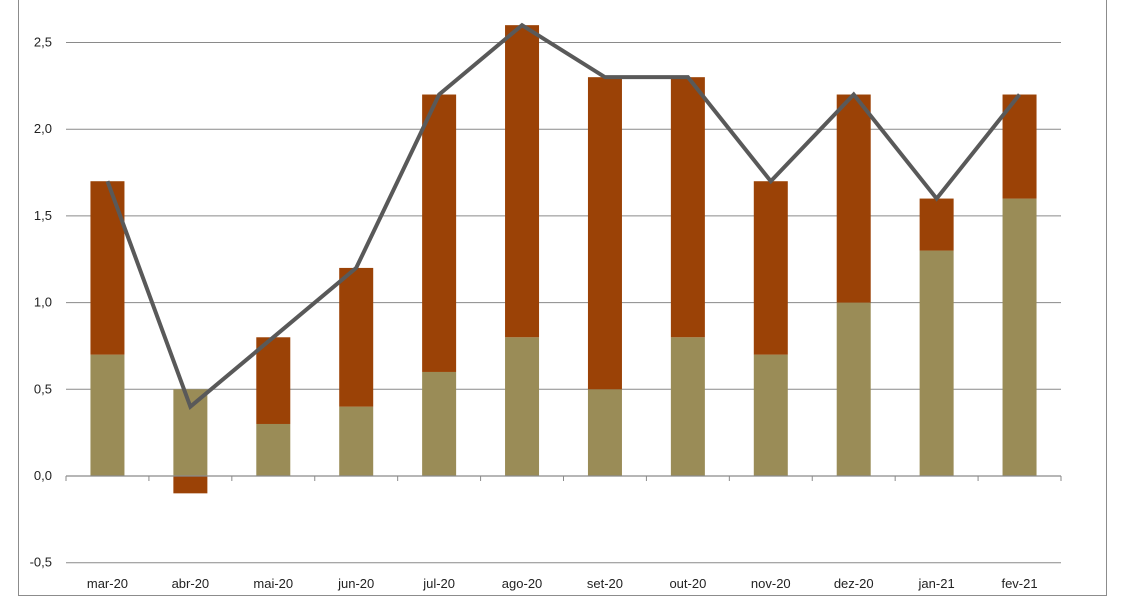 The image size is (1128, 596). I want to click on x-tick-label: abr-20, so click(191, 583).